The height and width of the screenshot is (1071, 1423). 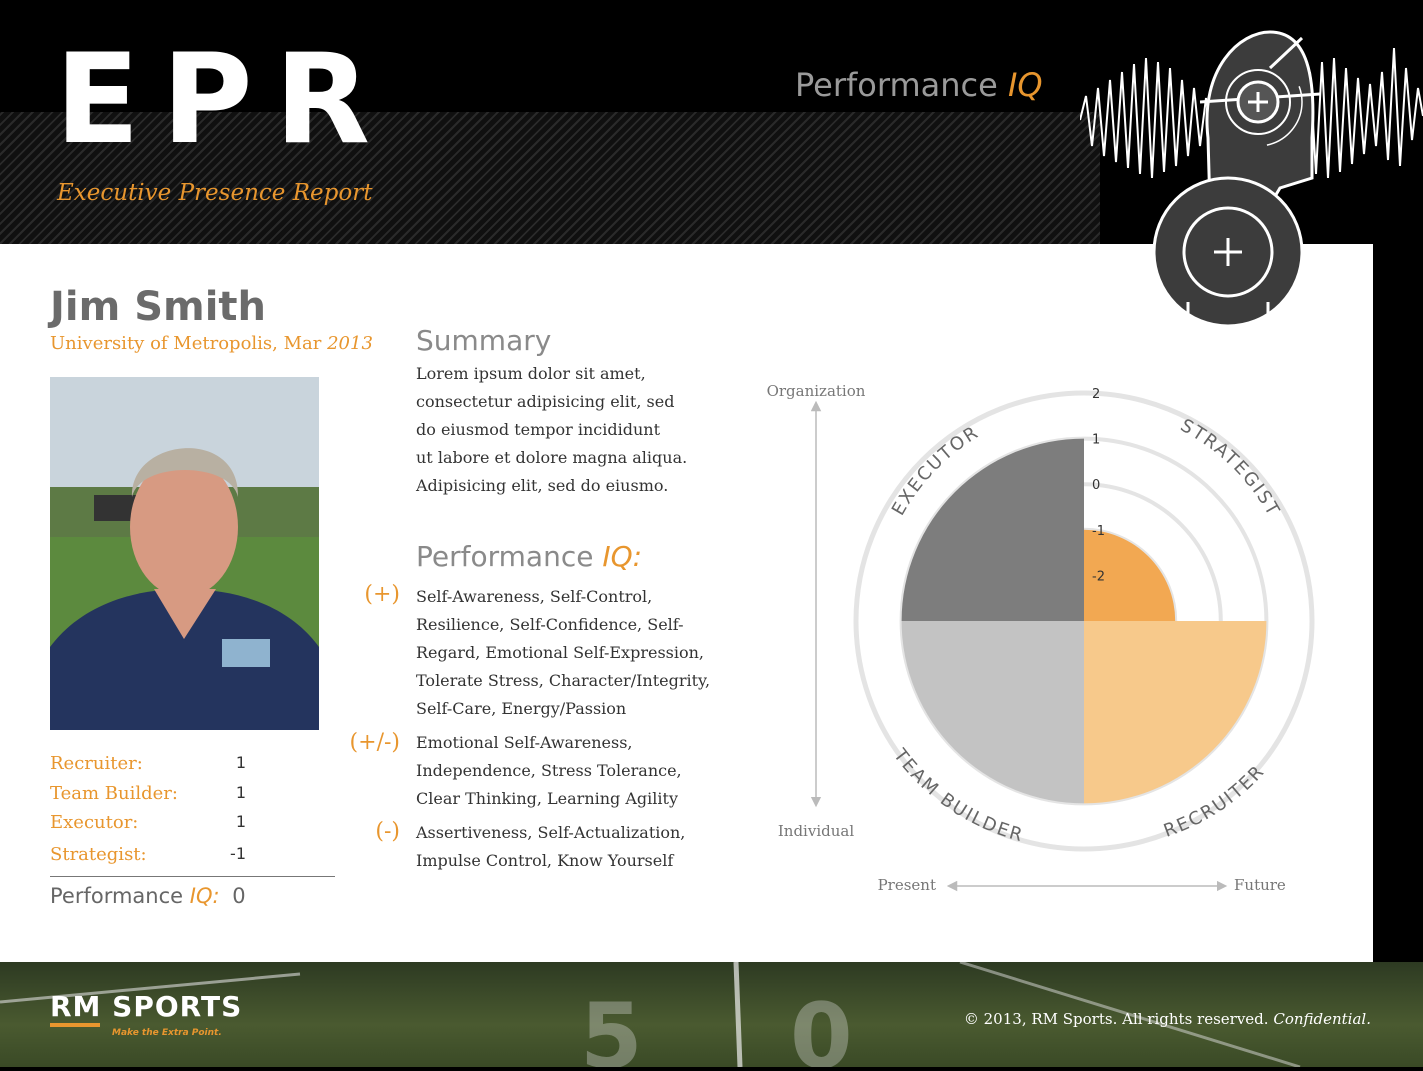 What do you see at coordinates (992, 712) in the screenshot?
I see `wedge-team-builder` at bounding box center [992, 712].